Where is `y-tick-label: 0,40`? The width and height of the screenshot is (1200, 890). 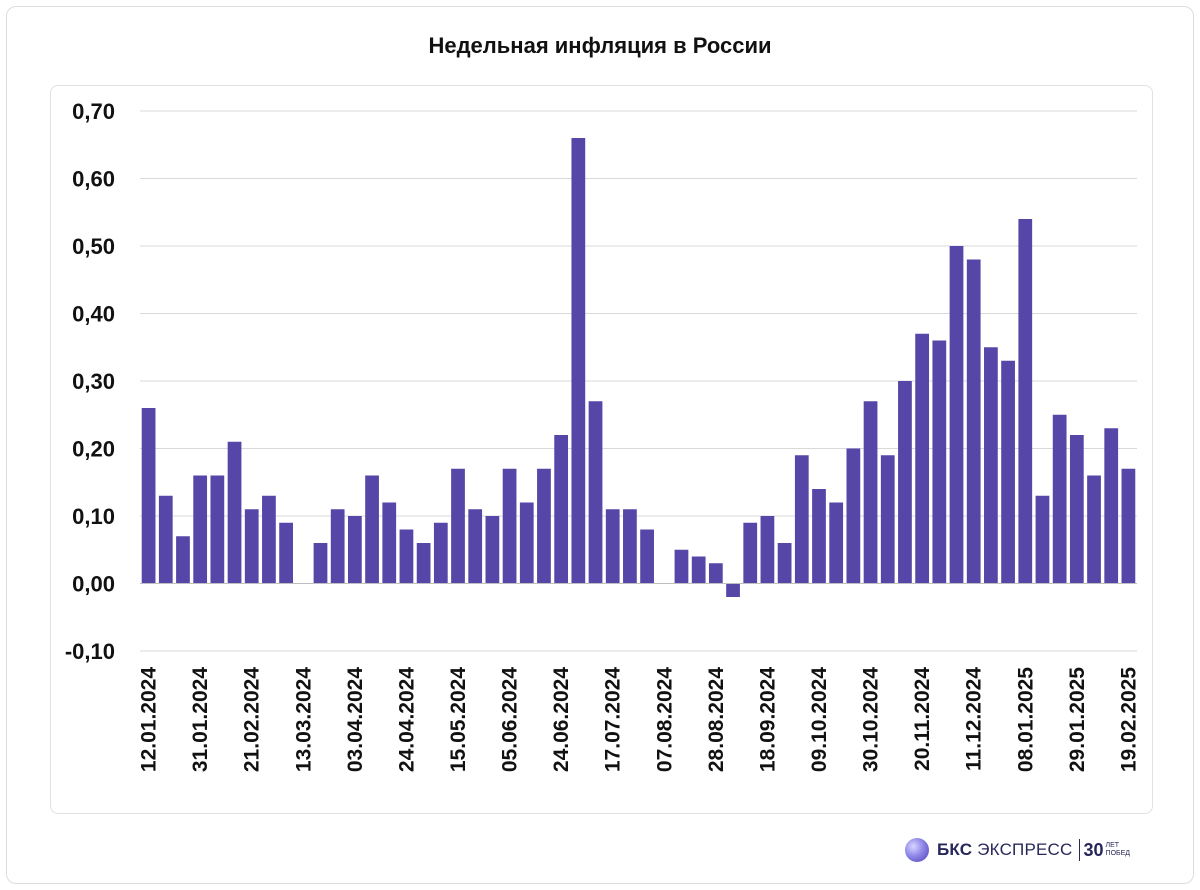 y-tick-label: 0,40 is located at coordinates (93, 314).